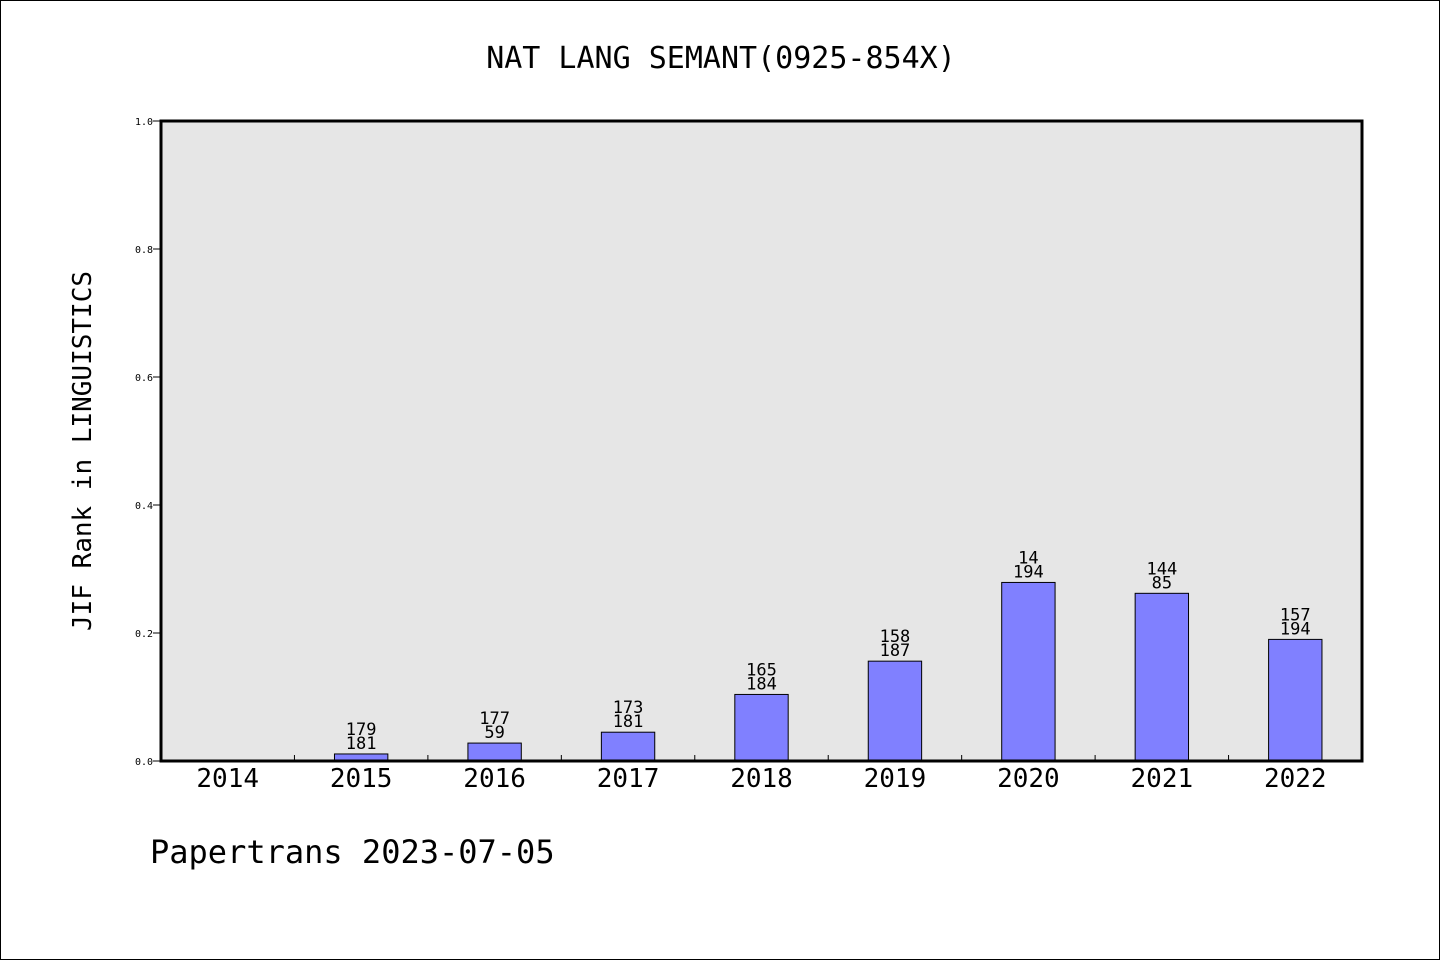 The height and width of the screenshot is (961, 1440). What do you see at coordinates (1028, 558) in the screenshot?
I see `bar-label-rank: 14` at bounding box center [1028, 558].